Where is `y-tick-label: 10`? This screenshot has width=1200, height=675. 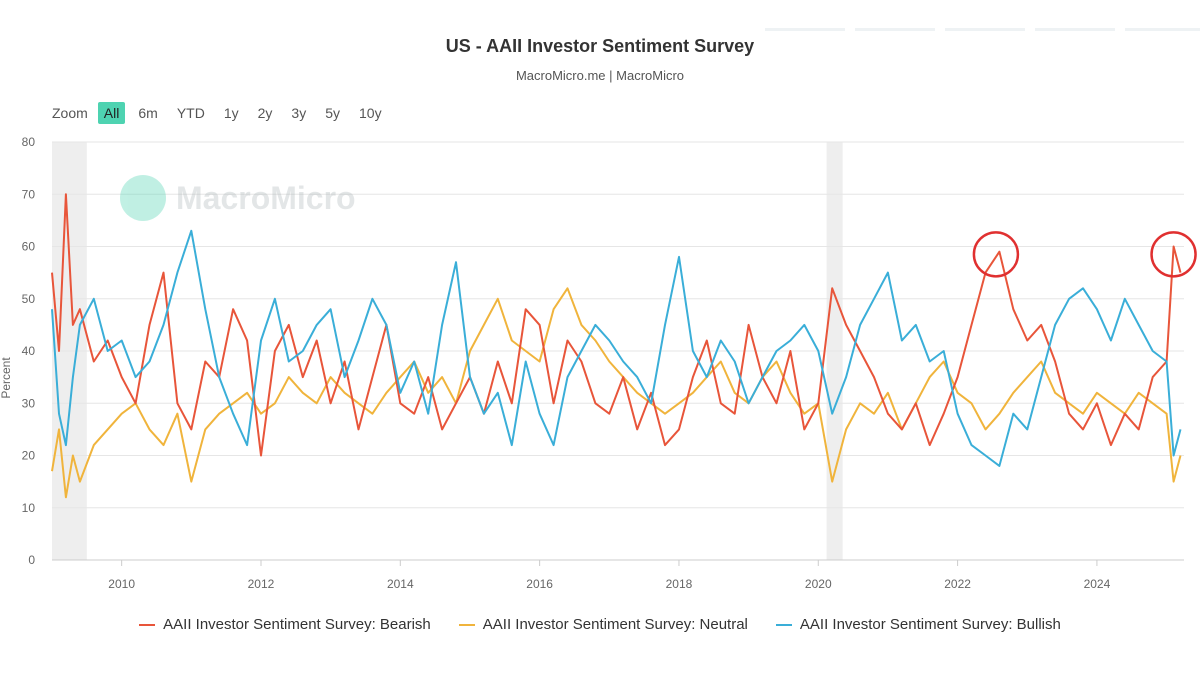 y-tick-label: 10 is located at coordinates (29, 508).